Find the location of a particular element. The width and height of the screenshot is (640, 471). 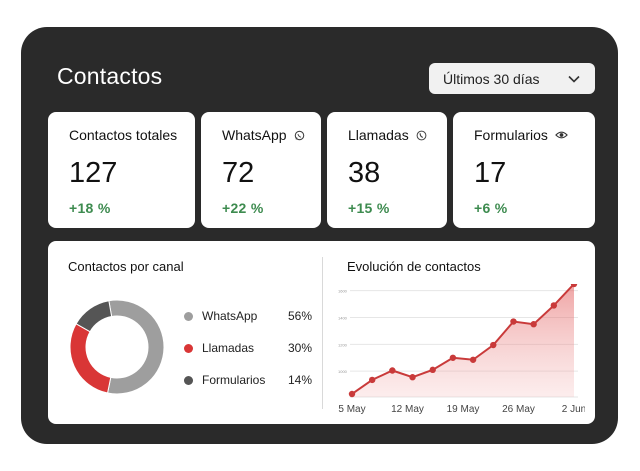

kpi-value: 127 is located at coordinates (93, 173).